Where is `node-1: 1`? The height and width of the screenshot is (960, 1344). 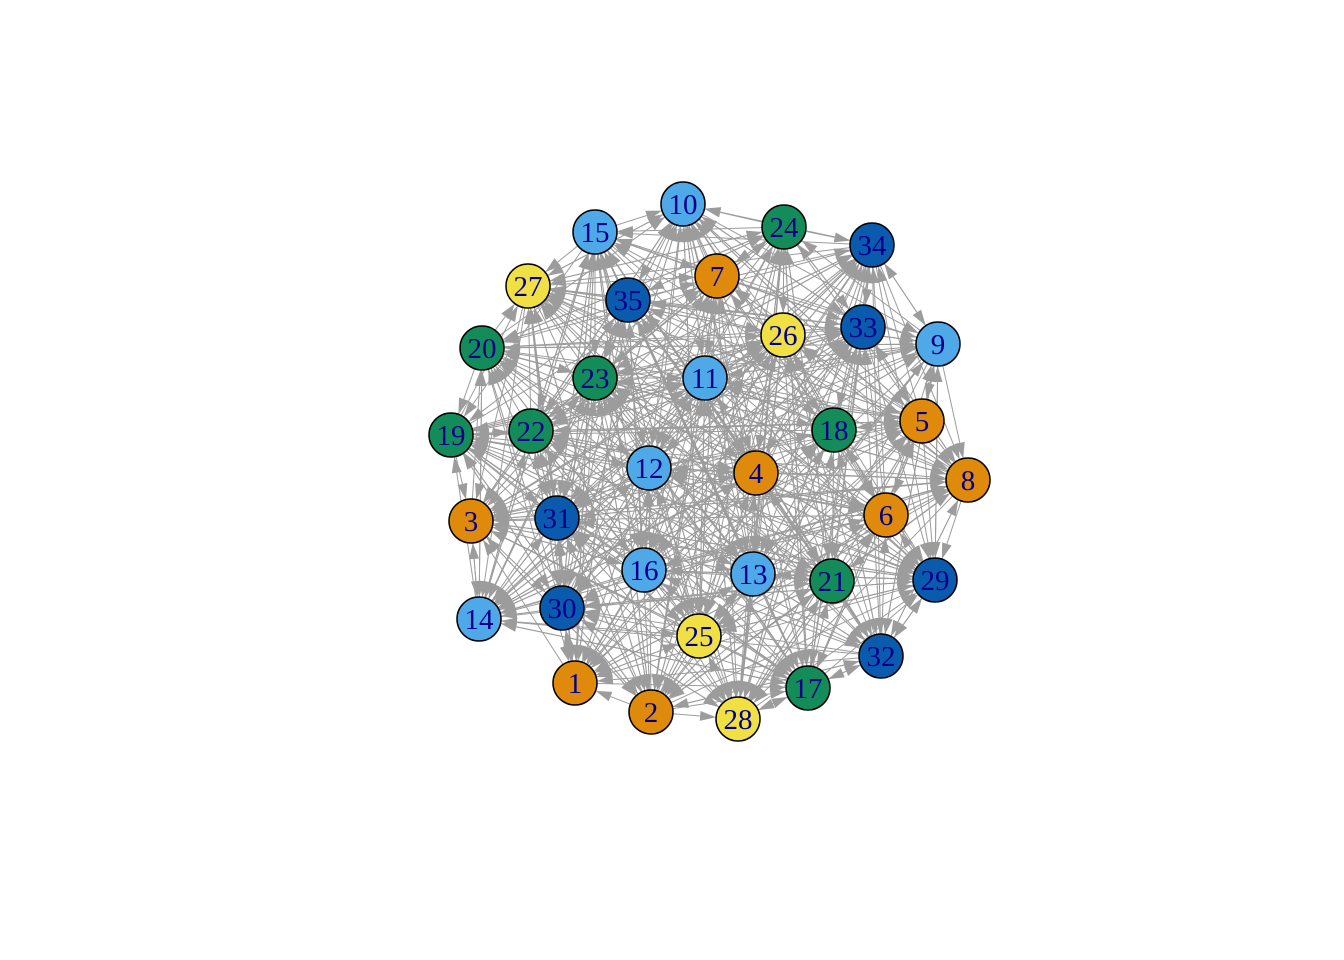
node-1: 1 is located at coordinates (575, 683).